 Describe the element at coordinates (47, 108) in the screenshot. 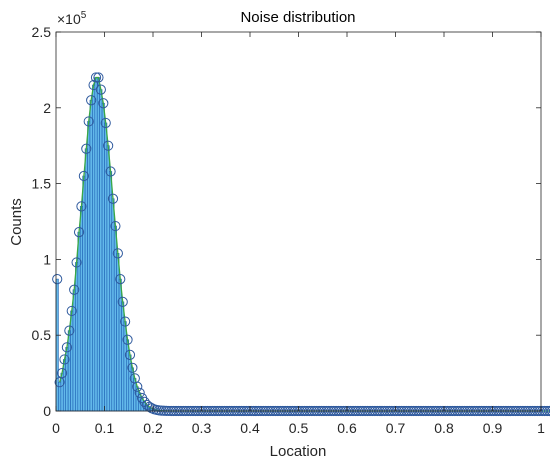

I see `y-tick-label: 2` at that location.